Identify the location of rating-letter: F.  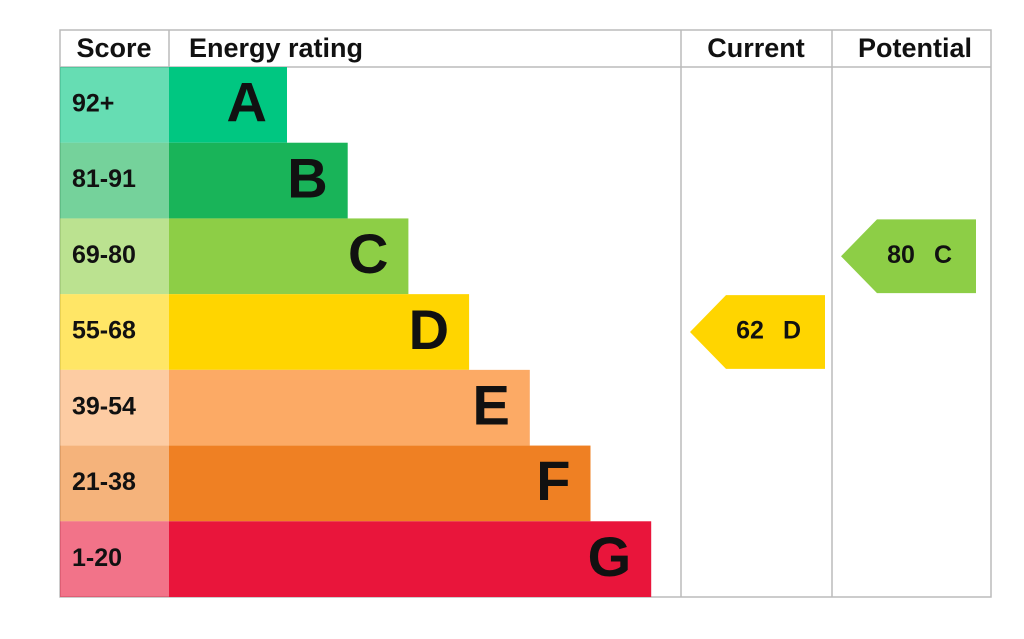
(553, 480).